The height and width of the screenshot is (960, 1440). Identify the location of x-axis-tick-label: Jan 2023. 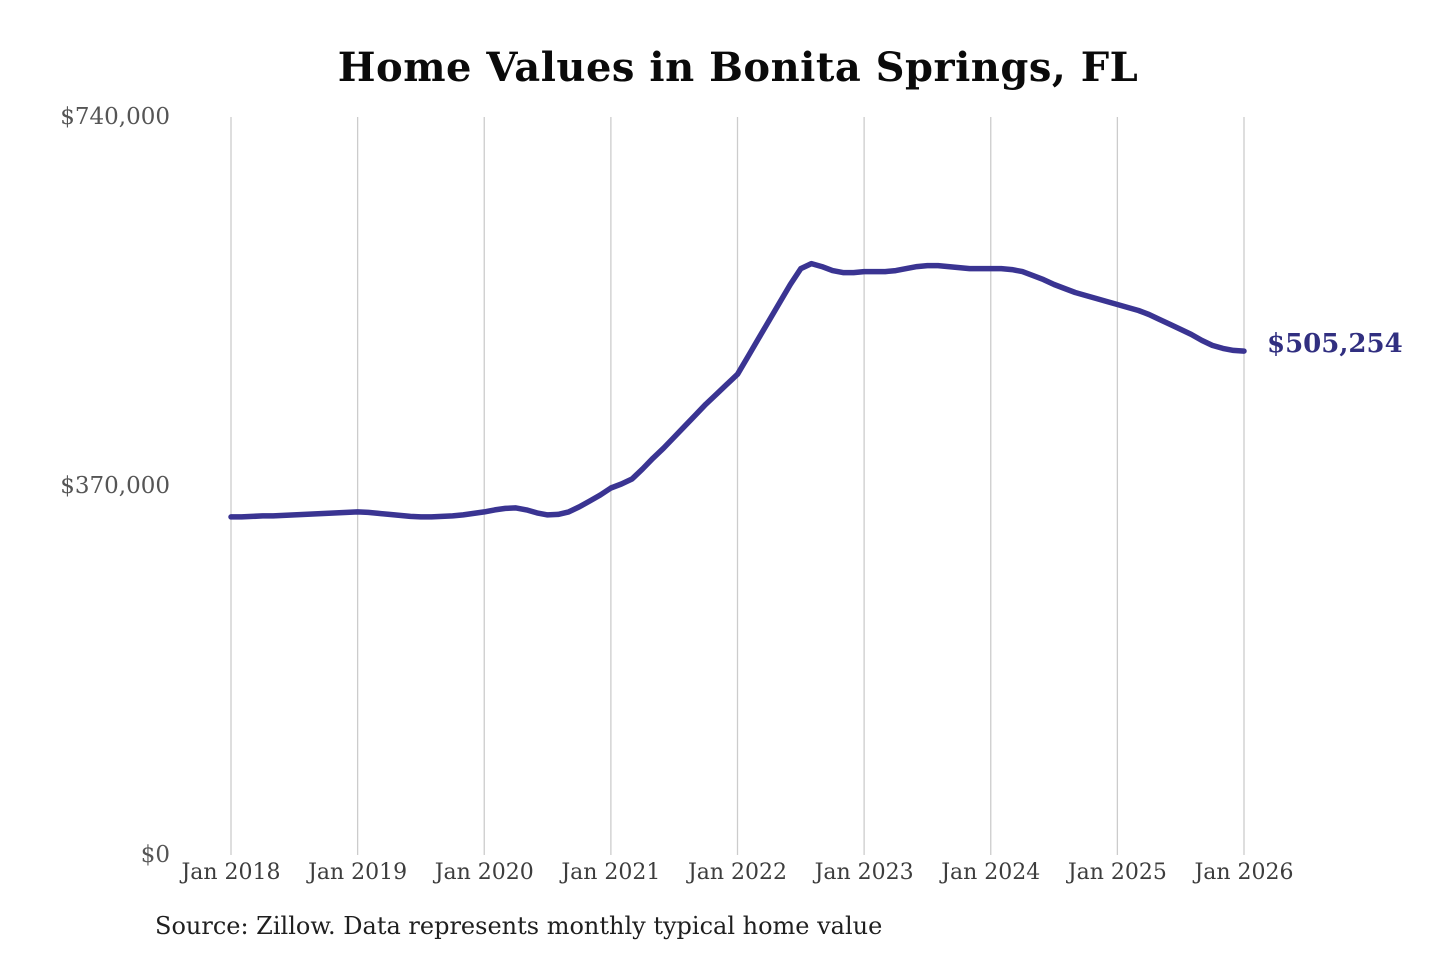
(864, 872).